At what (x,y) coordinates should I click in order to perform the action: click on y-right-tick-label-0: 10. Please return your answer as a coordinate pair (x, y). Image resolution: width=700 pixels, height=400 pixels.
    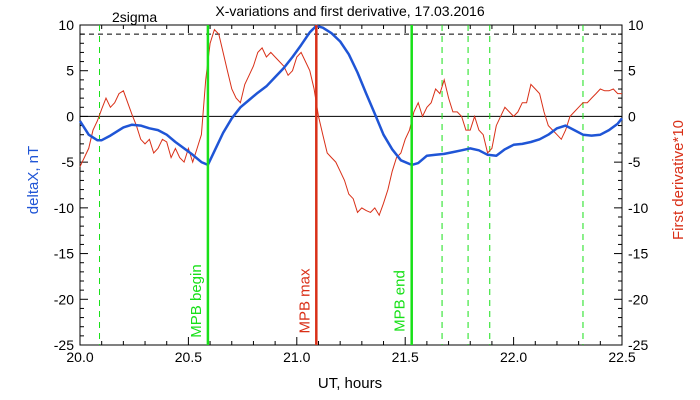
    Looking at the image, I should click on (636, 25).